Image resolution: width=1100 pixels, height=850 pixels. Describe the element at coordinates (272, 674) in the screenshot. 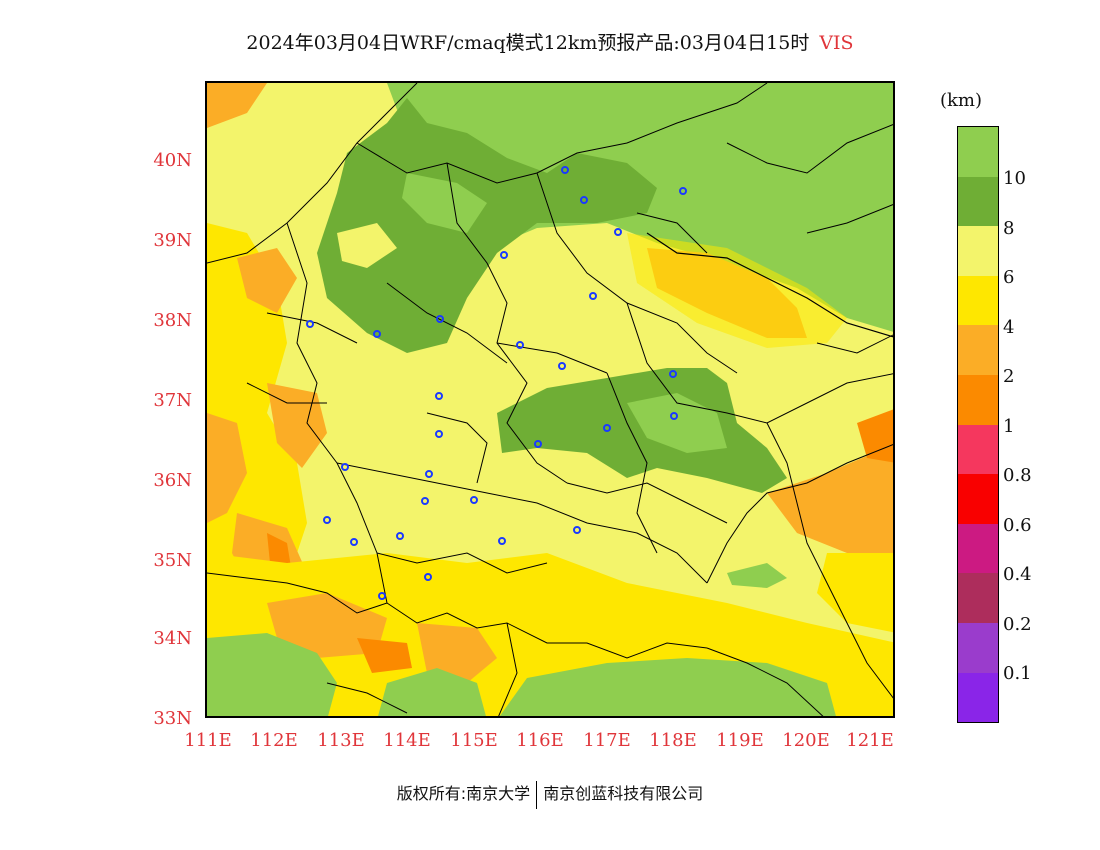

I see `vis-region-sw-green` at that location.